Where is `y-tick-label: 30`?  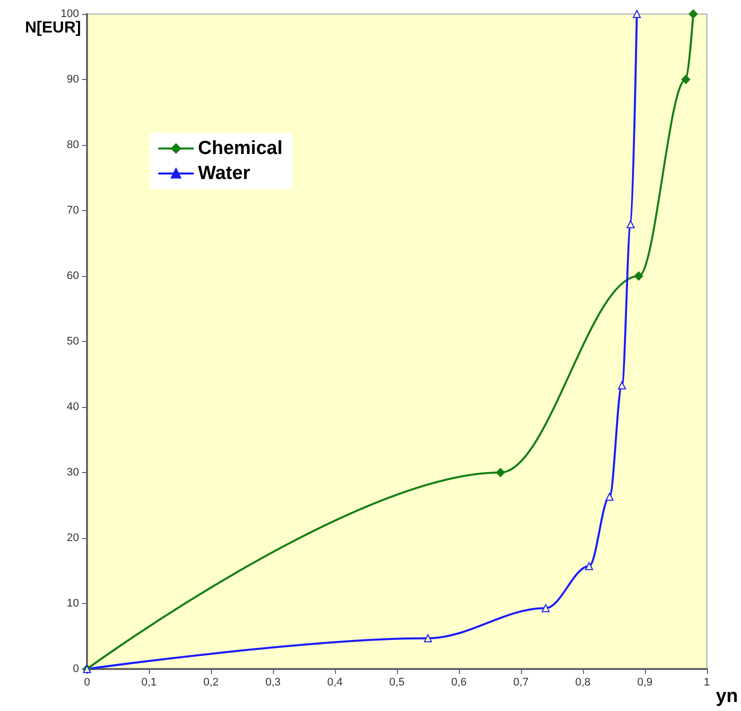
y-tick-label: 30 is located at coordinates (72, 472).